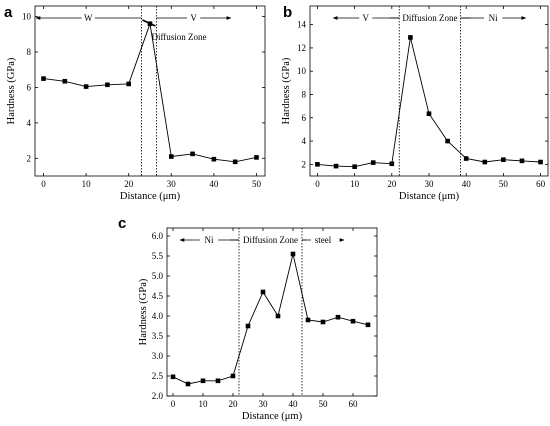 This screenshot has height=426, width=550. What do you see at coordinates (158, 296) in the screenshot?
I see `y-tick-label: 4.5` at bounding box center [158, 296].